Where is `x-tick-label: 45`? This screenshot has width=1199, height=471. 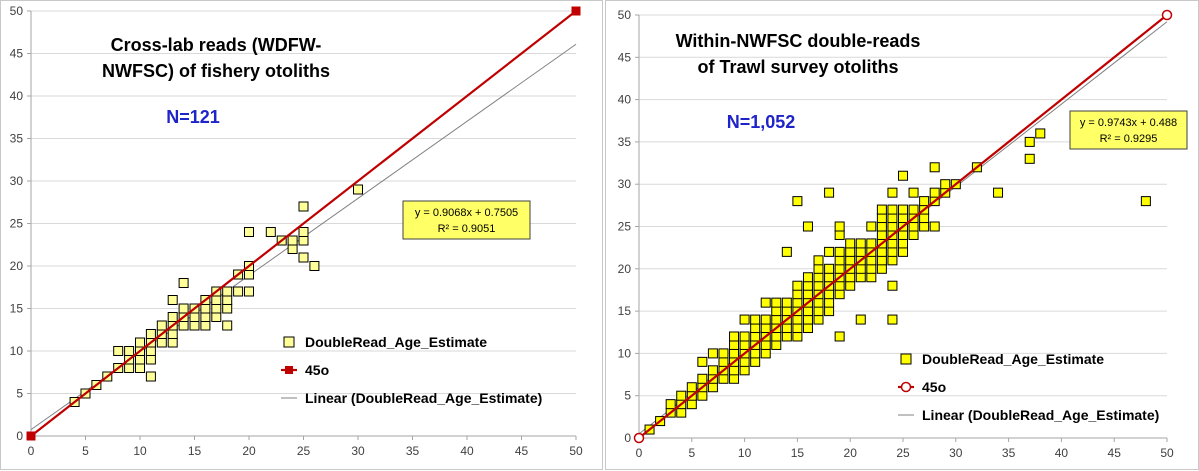
x-tick-label: 45 is located at coordinates (522, 451).